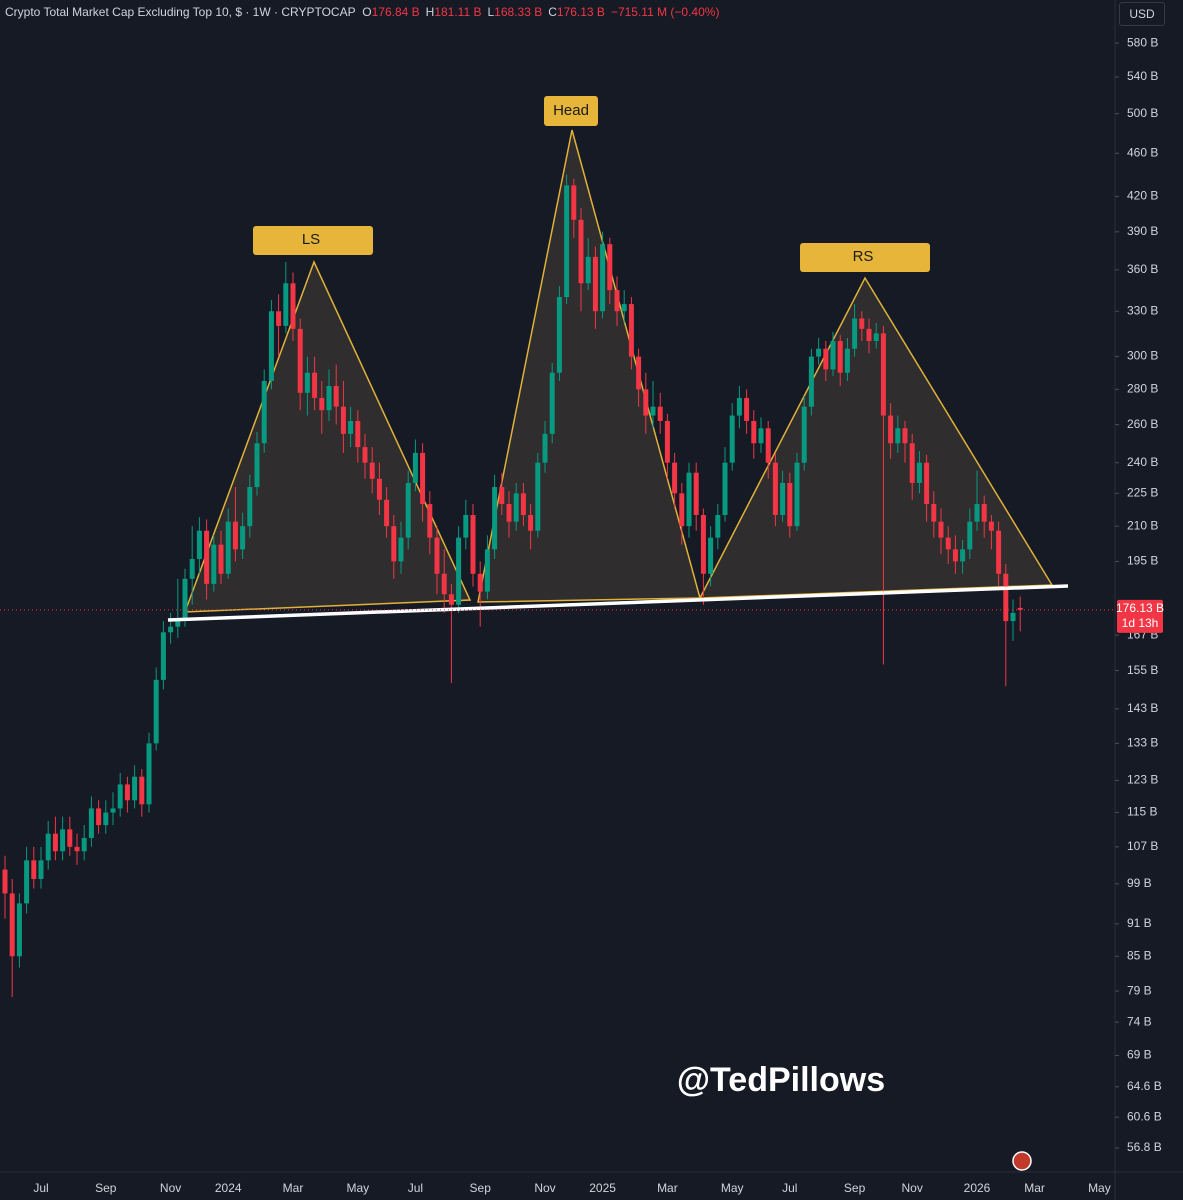  What do you see at coordinates (865, 257) in the screenshot?
I see `annotation-box` at bounding box center [865, 257].